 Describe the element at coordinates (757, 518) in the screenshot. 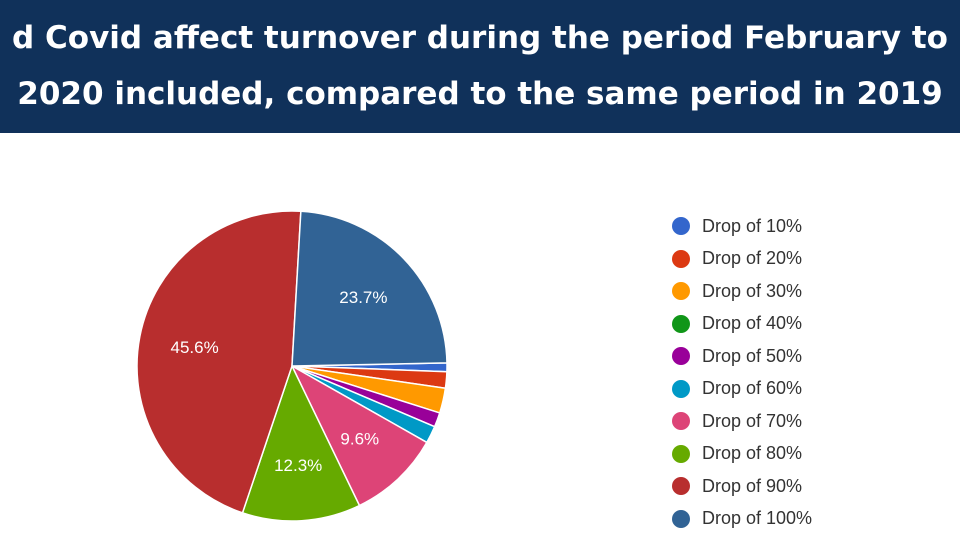

I see `legend-label: Drop of 100%` at that location.